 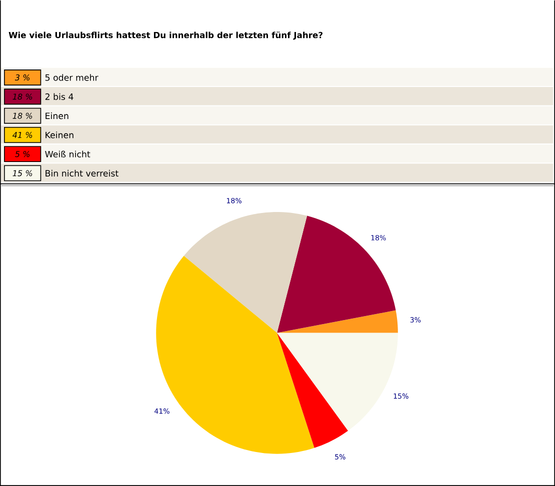 What do you see at coordinates (57, 116) in the screenshot?
I see `legend-label: Einen` at bounding box center [57, 116].